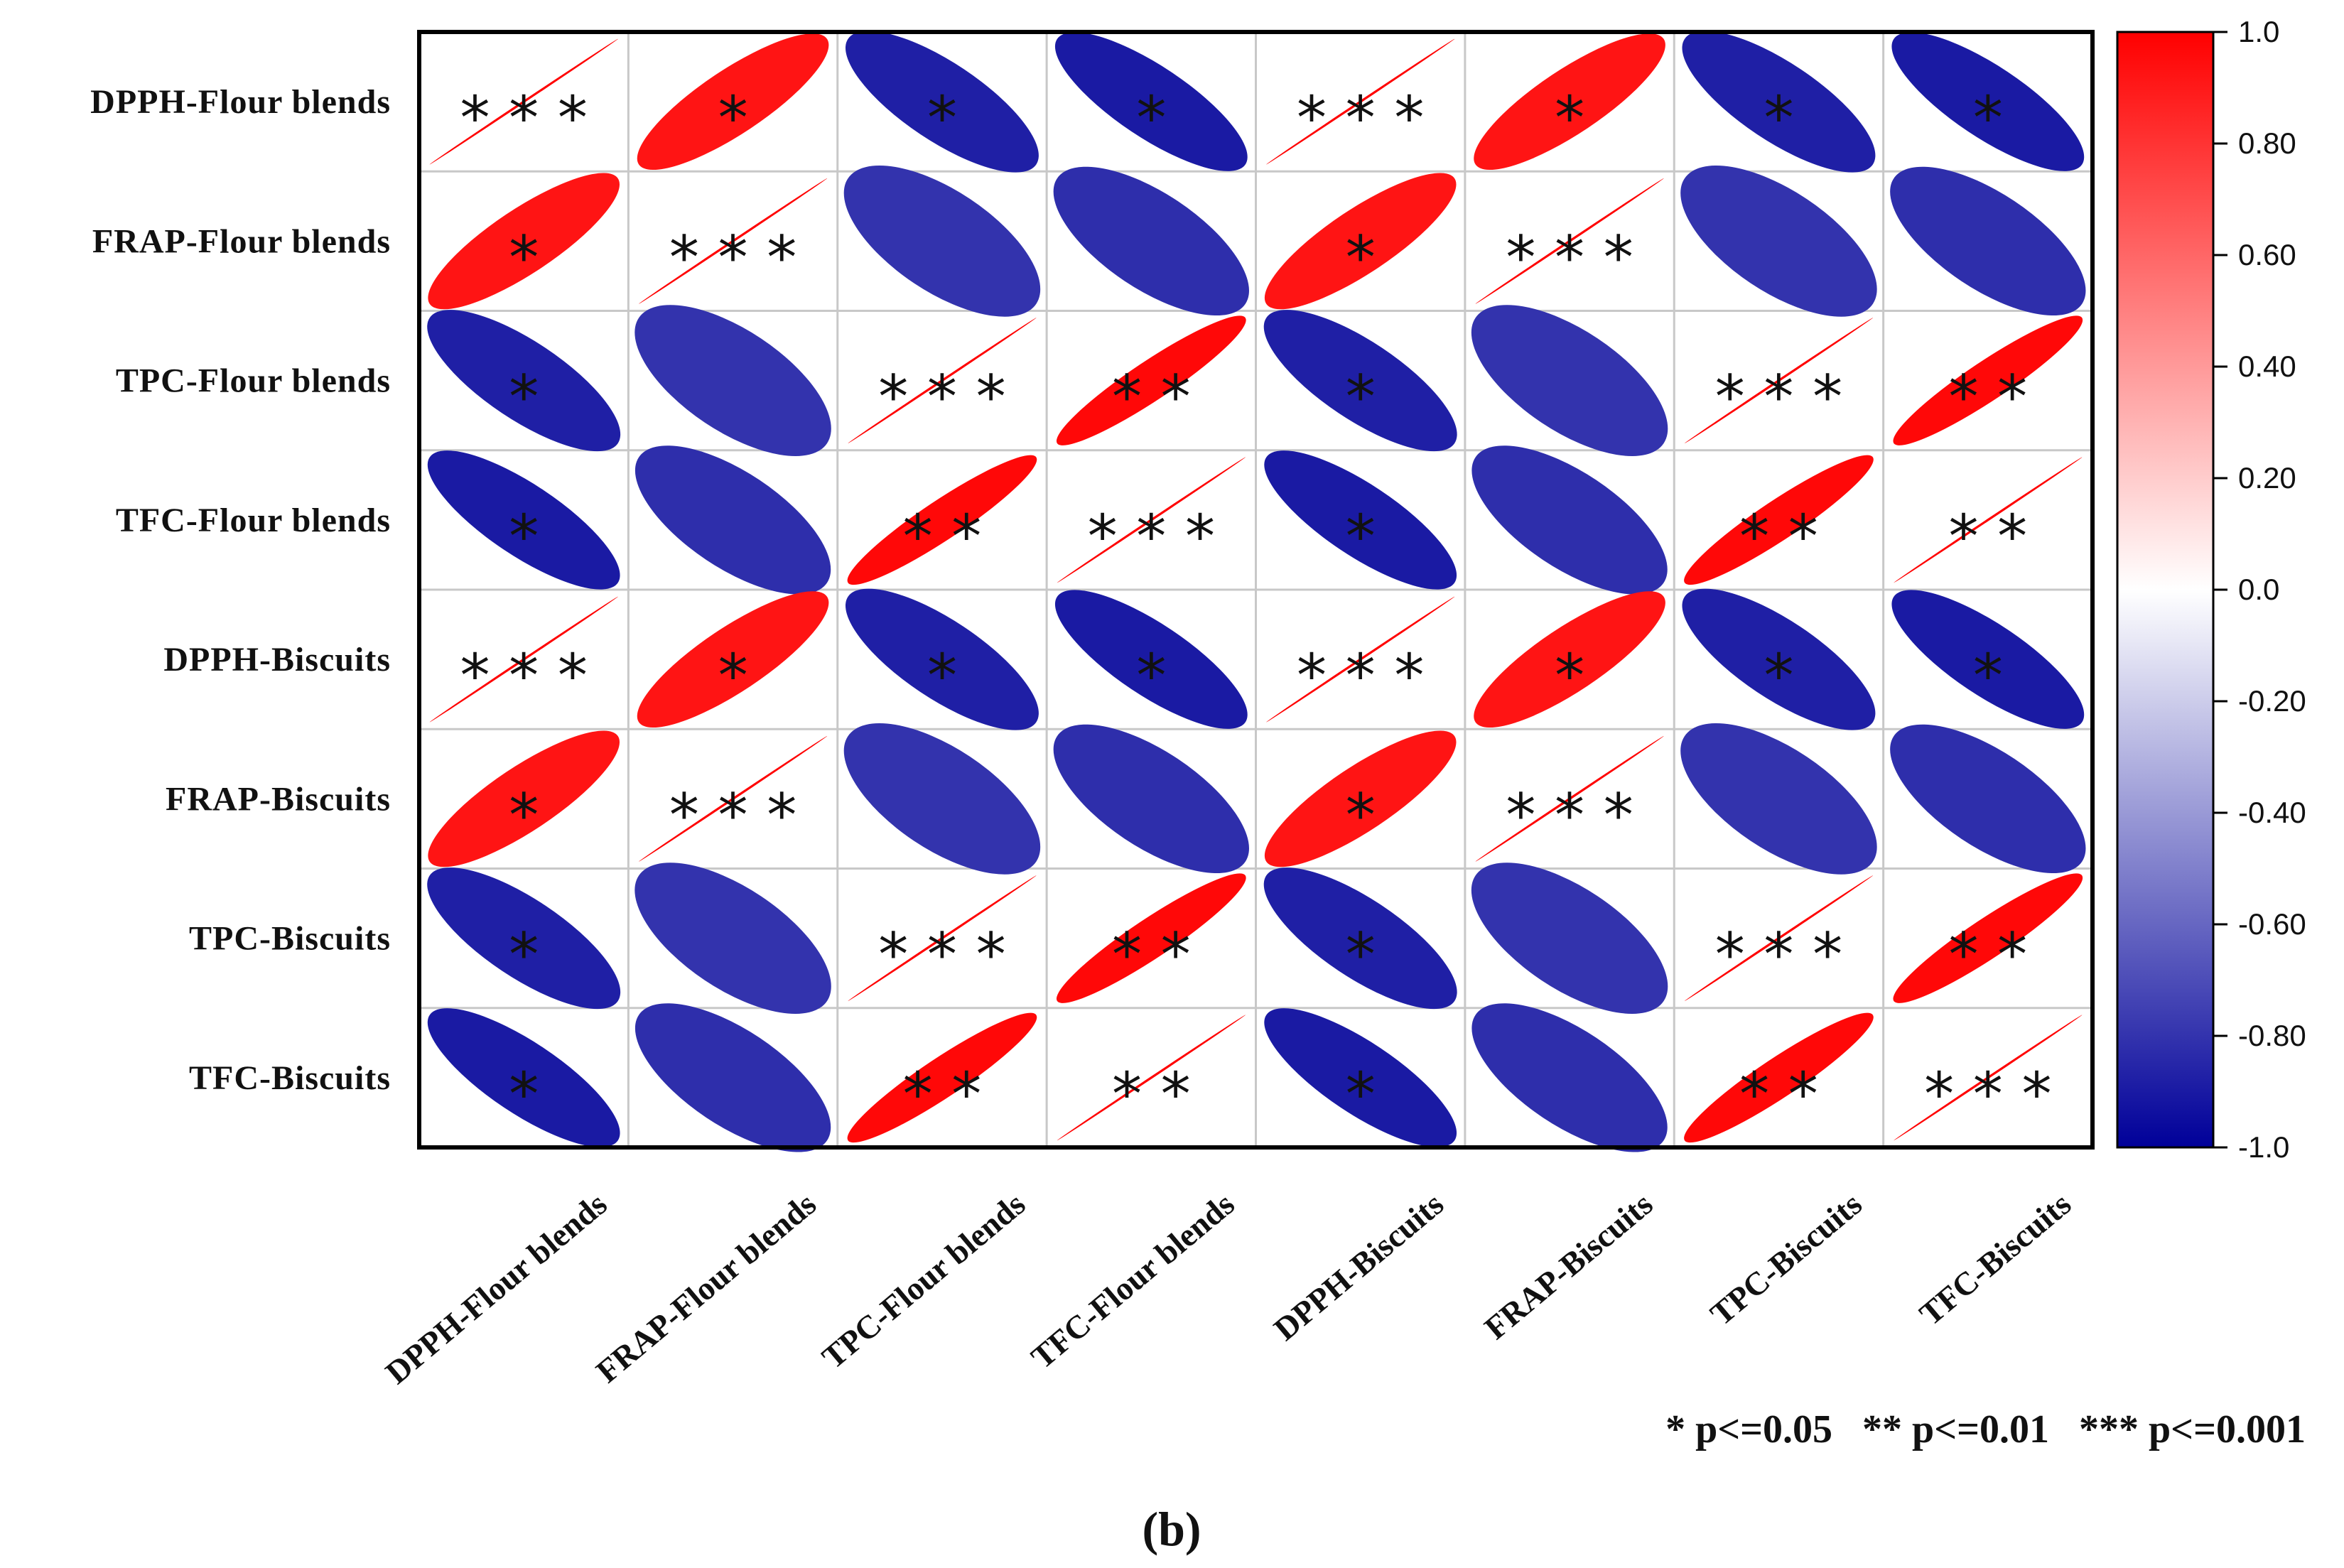 The height and width of the screenshot is (1568, 2344). What do you see at coordinates (2267, 143) in the screenshot?
I see `colorbar-tick-label: 0.80` at bounding box center [2267, 143].